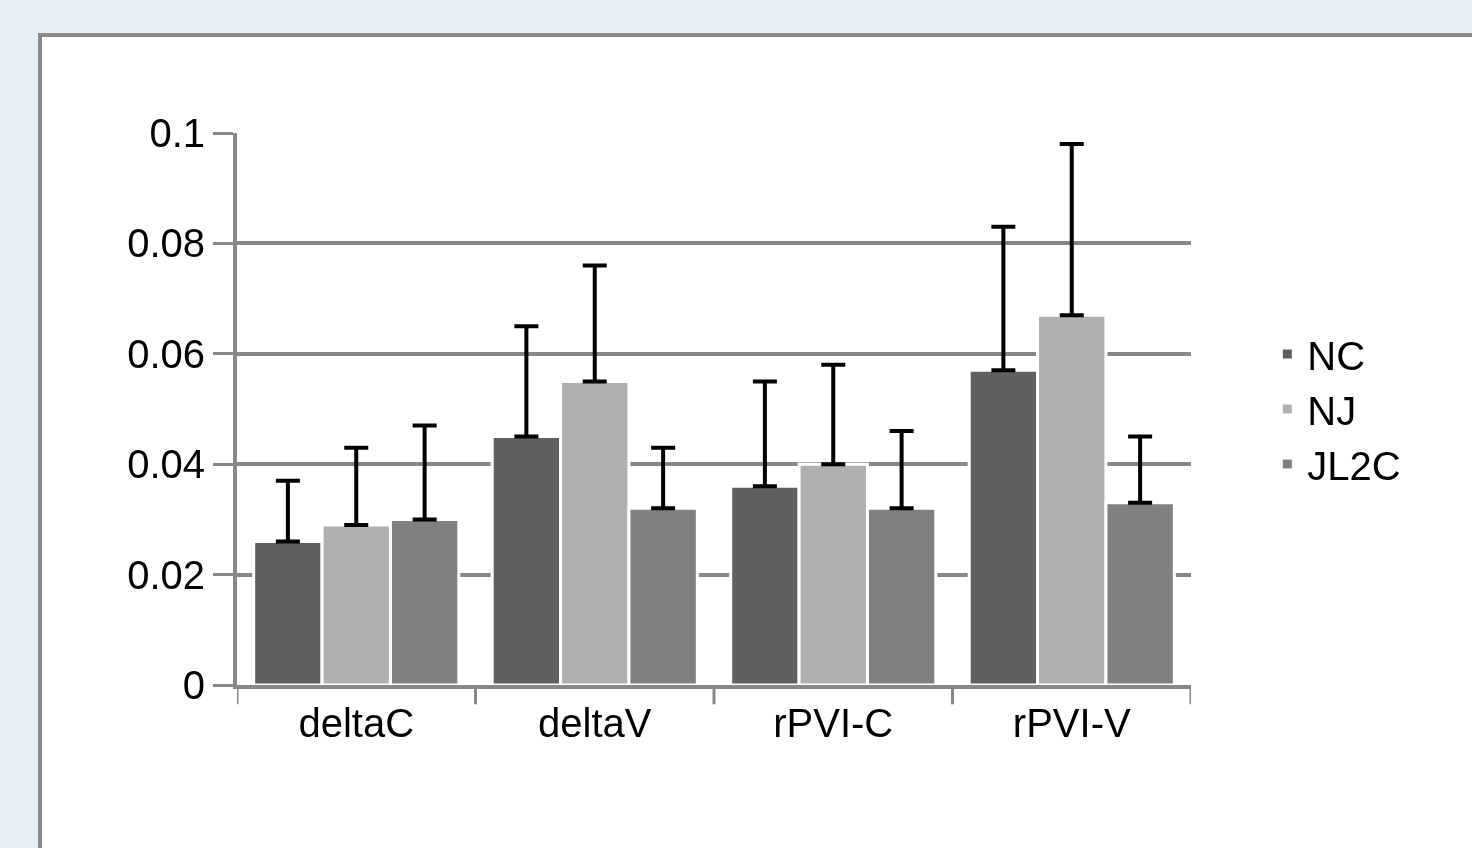 Image resolution: width=1472 pixels, height=848 pixels. What do you see at coordinates (166, 243) in the screenshot?
I see `y-tick-label: 0.08` at bounding box center [166, 243].